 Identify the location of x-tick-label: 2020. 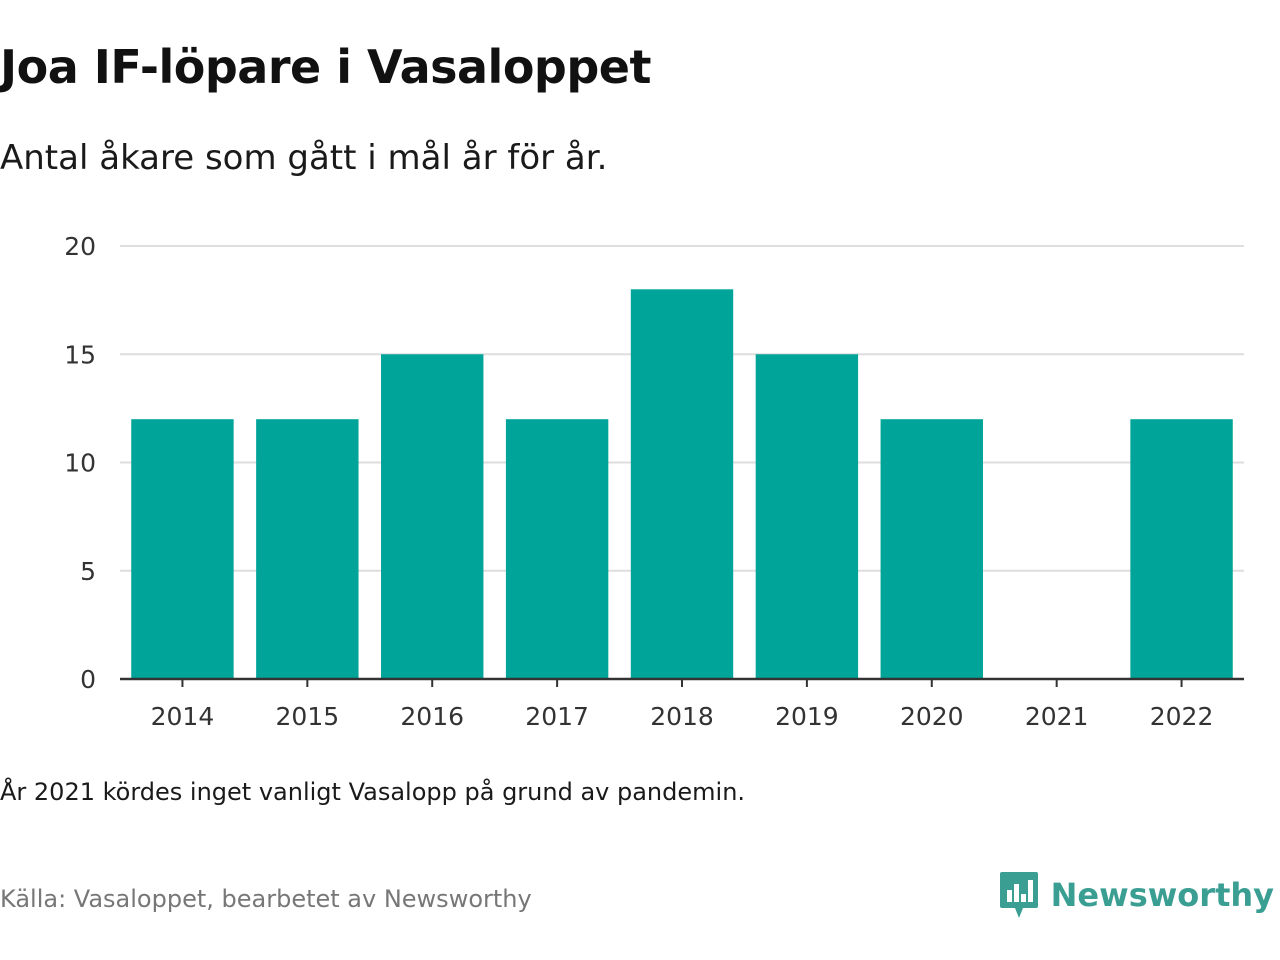
(932, 716).